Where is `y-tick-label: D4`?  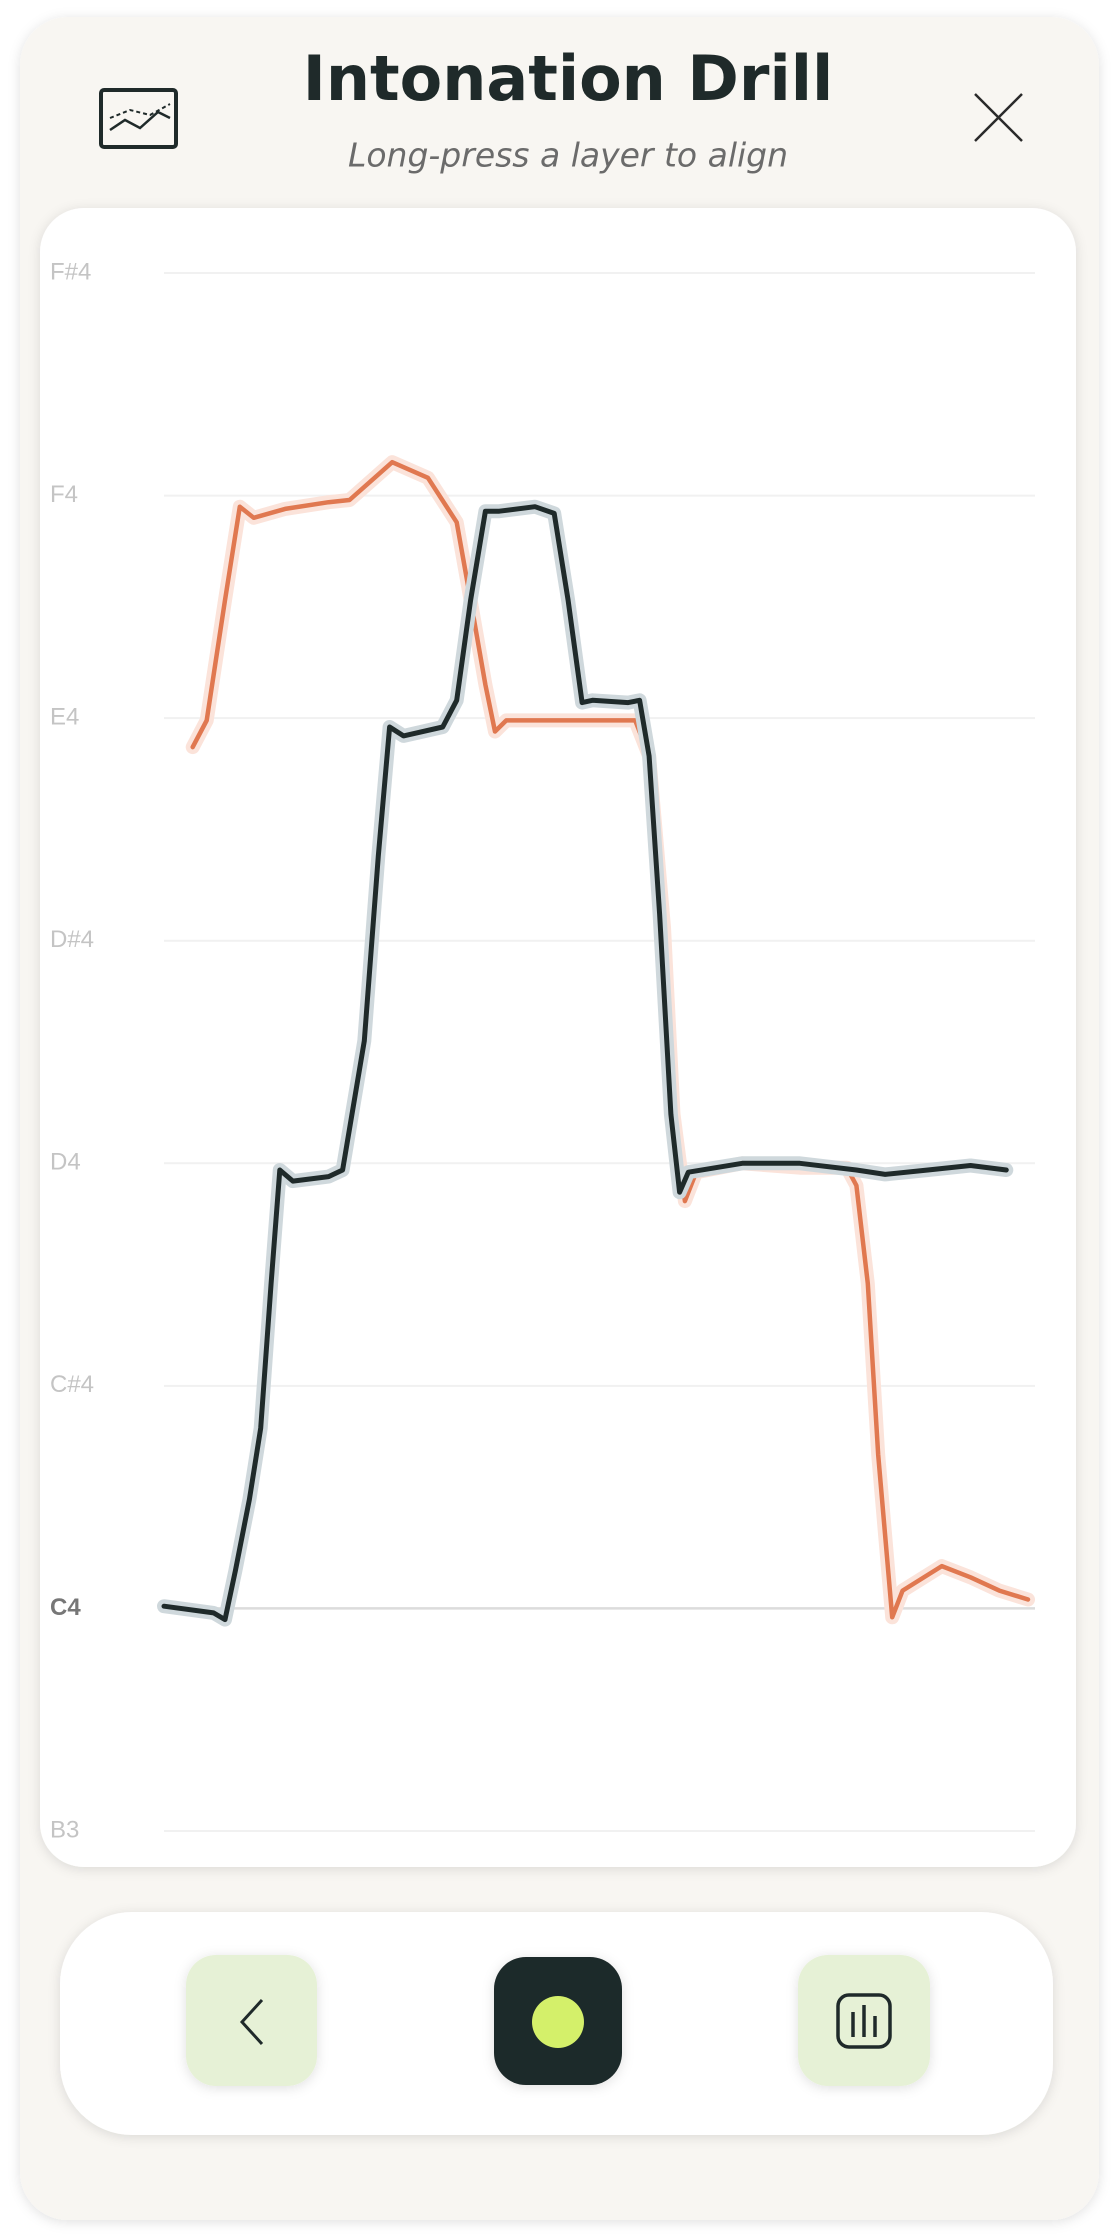
y-tick-label: D4 is located at coordinates (65, 1162).